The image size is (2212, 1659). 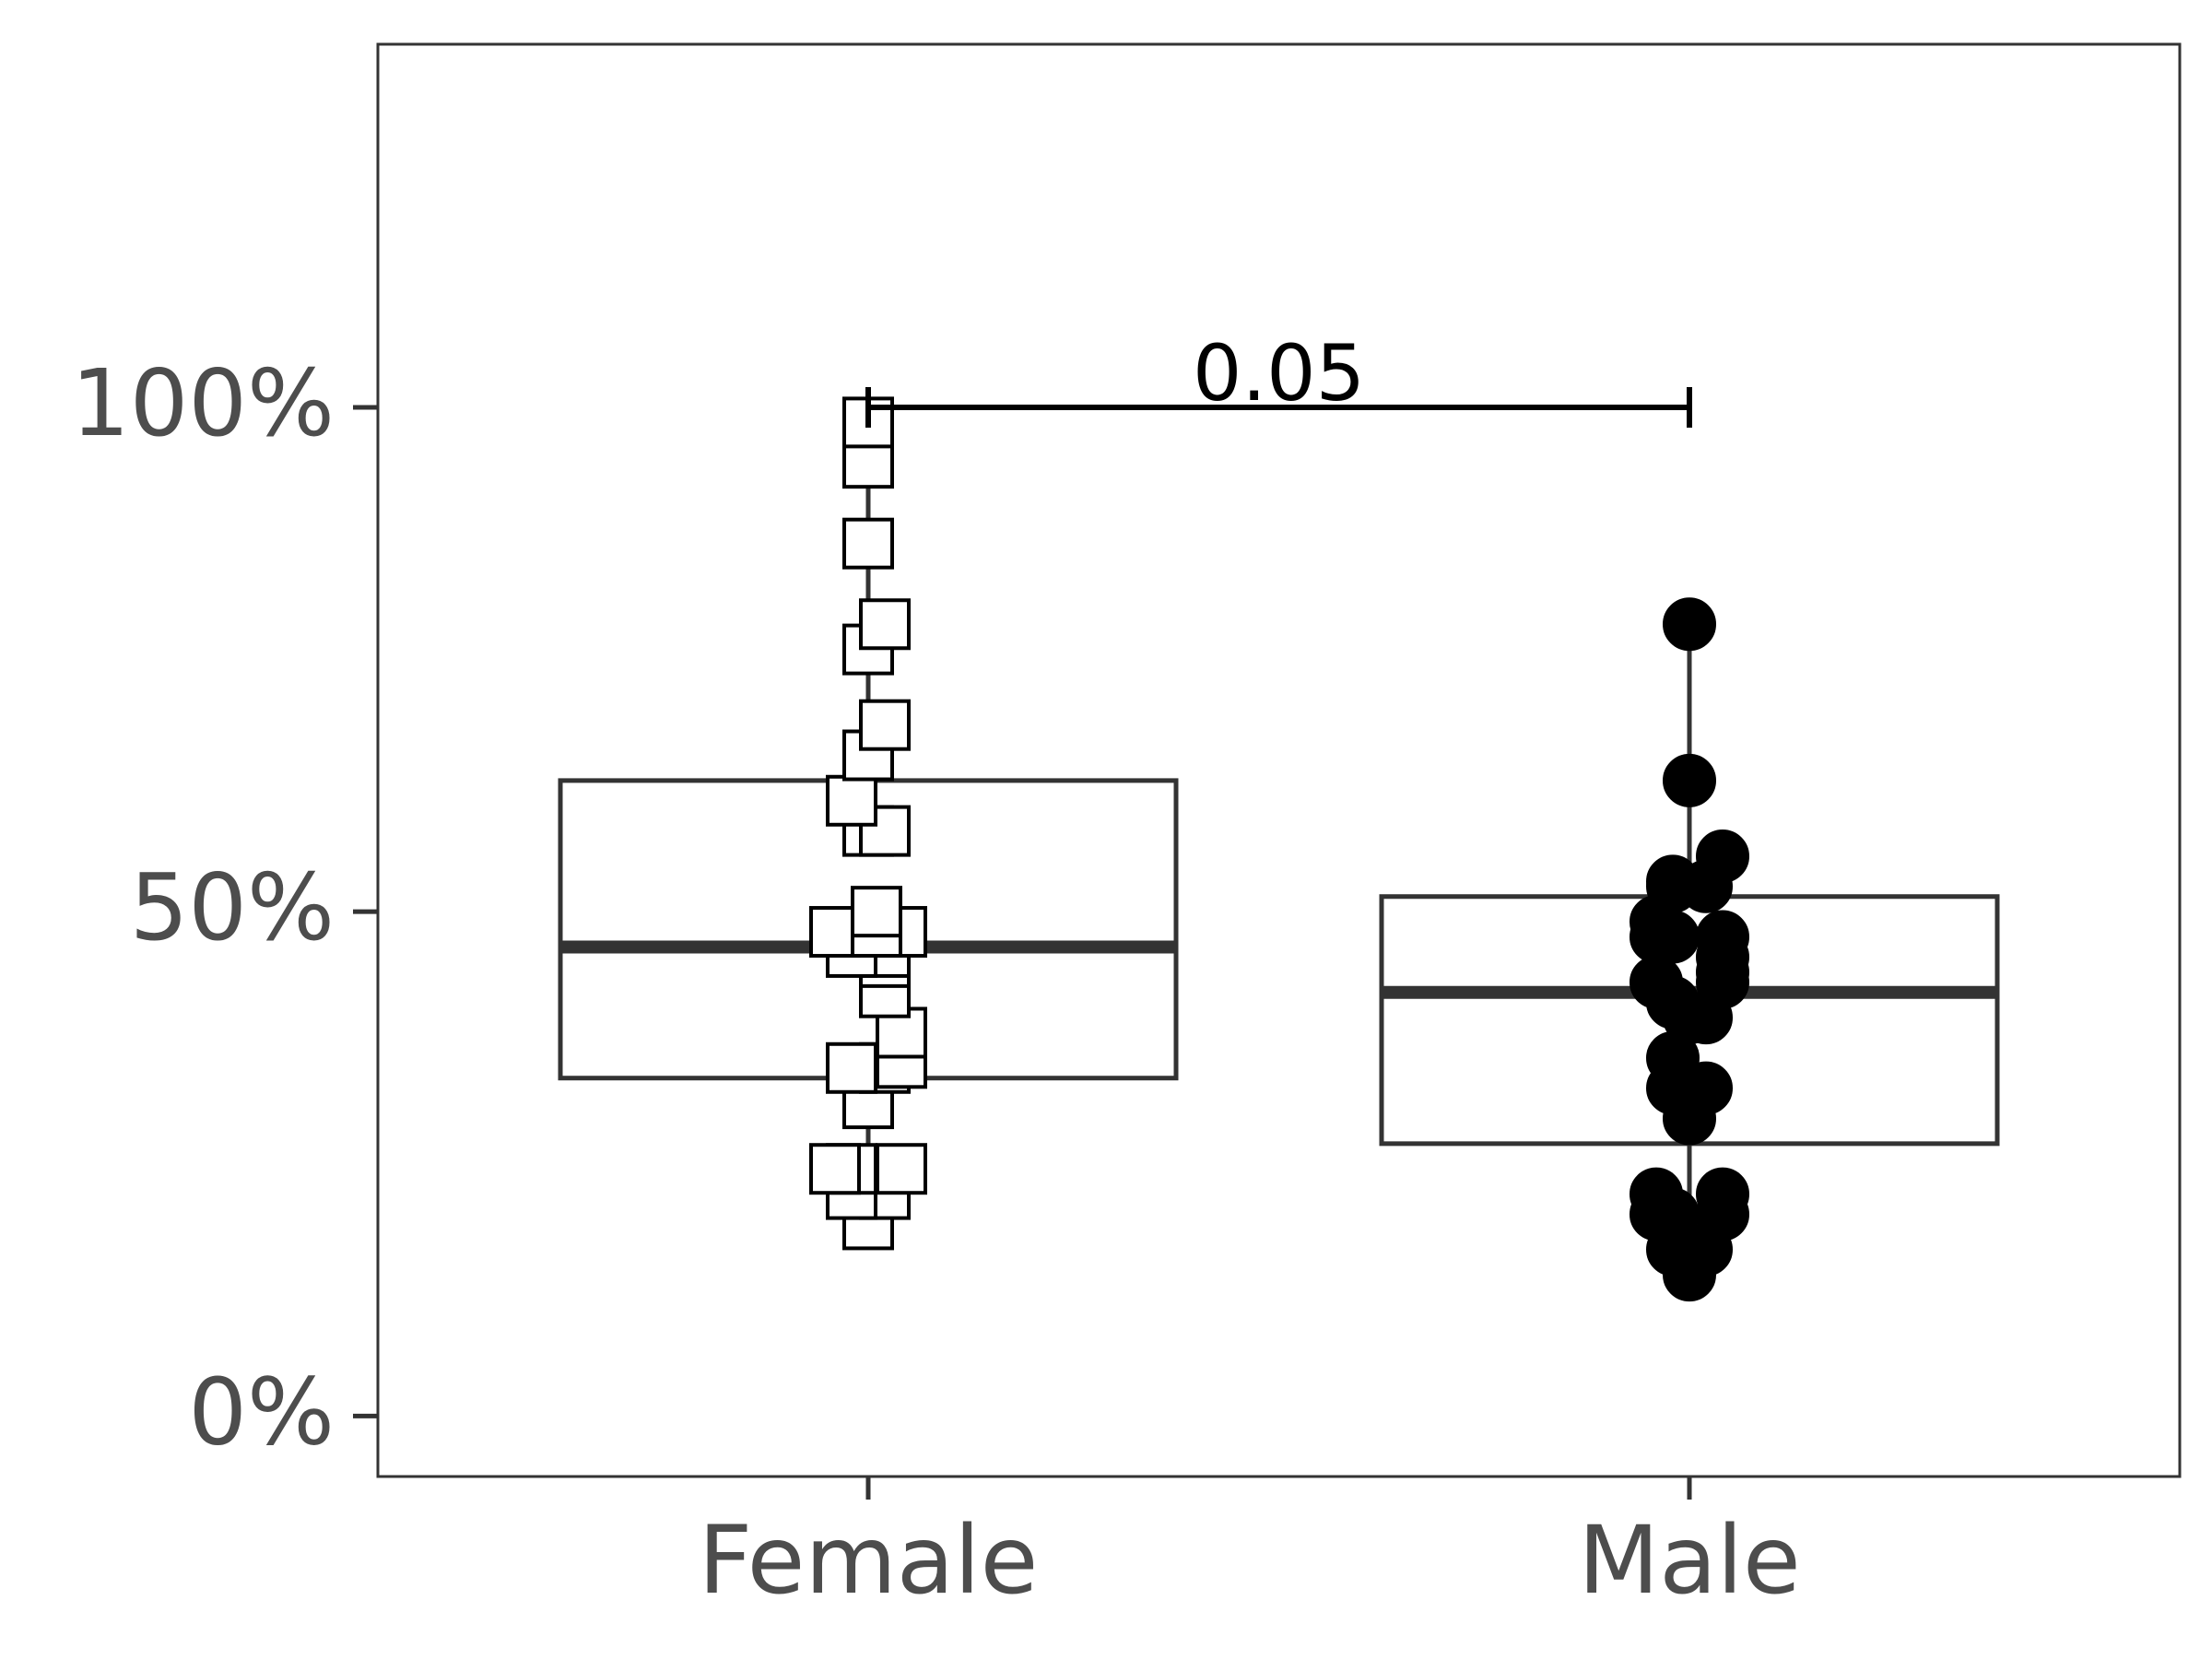 What do you see at coordinates (203, 403) in the screenshot?
I see `y-tick-label: 100%` at bounding box center [203, 403].